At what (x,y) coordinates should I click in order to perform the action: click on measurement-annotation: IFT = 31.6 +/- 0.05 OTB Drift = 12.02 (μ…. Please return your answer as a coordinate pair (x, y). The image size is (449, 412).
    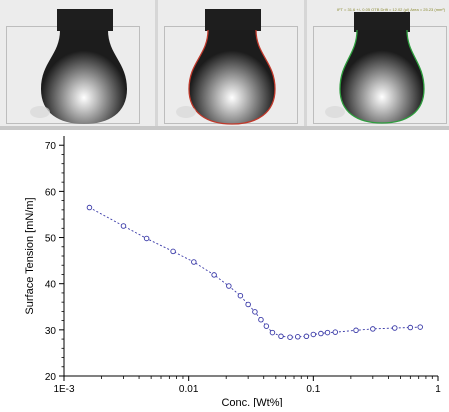
    Looking at the image, I should click on (391, 9).